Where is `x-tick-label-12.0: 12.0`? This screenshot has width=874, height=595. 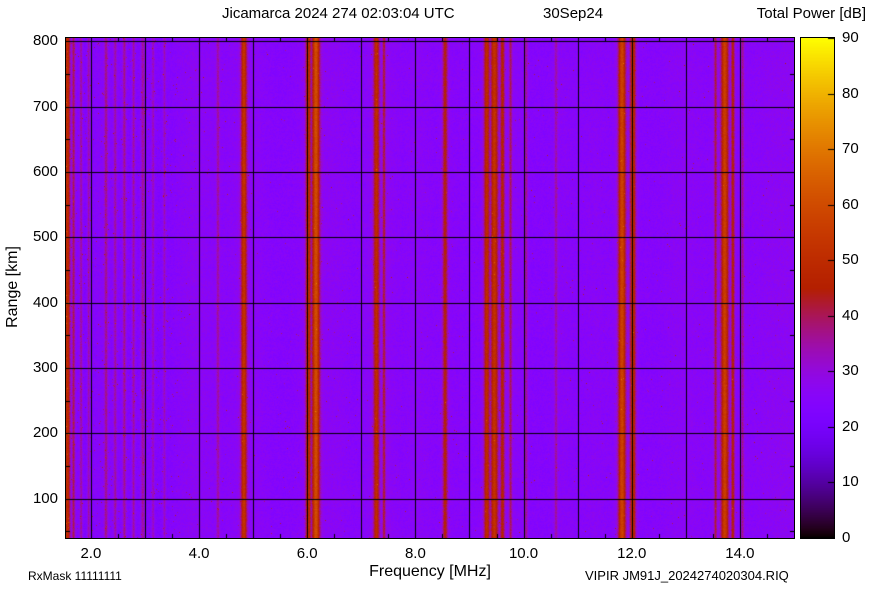
x-tick-label-12.0: 12.0 is located at coordinates (632, 553).